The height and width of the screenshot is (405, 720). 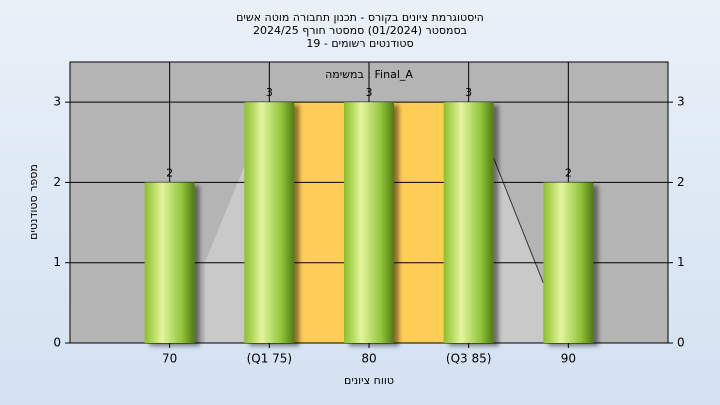 What do you see at coordinates (359, 43) in the screenshot?
I see `chart-title-line: סטודנטים רשומים - 19` at bounding box center [359, 43].